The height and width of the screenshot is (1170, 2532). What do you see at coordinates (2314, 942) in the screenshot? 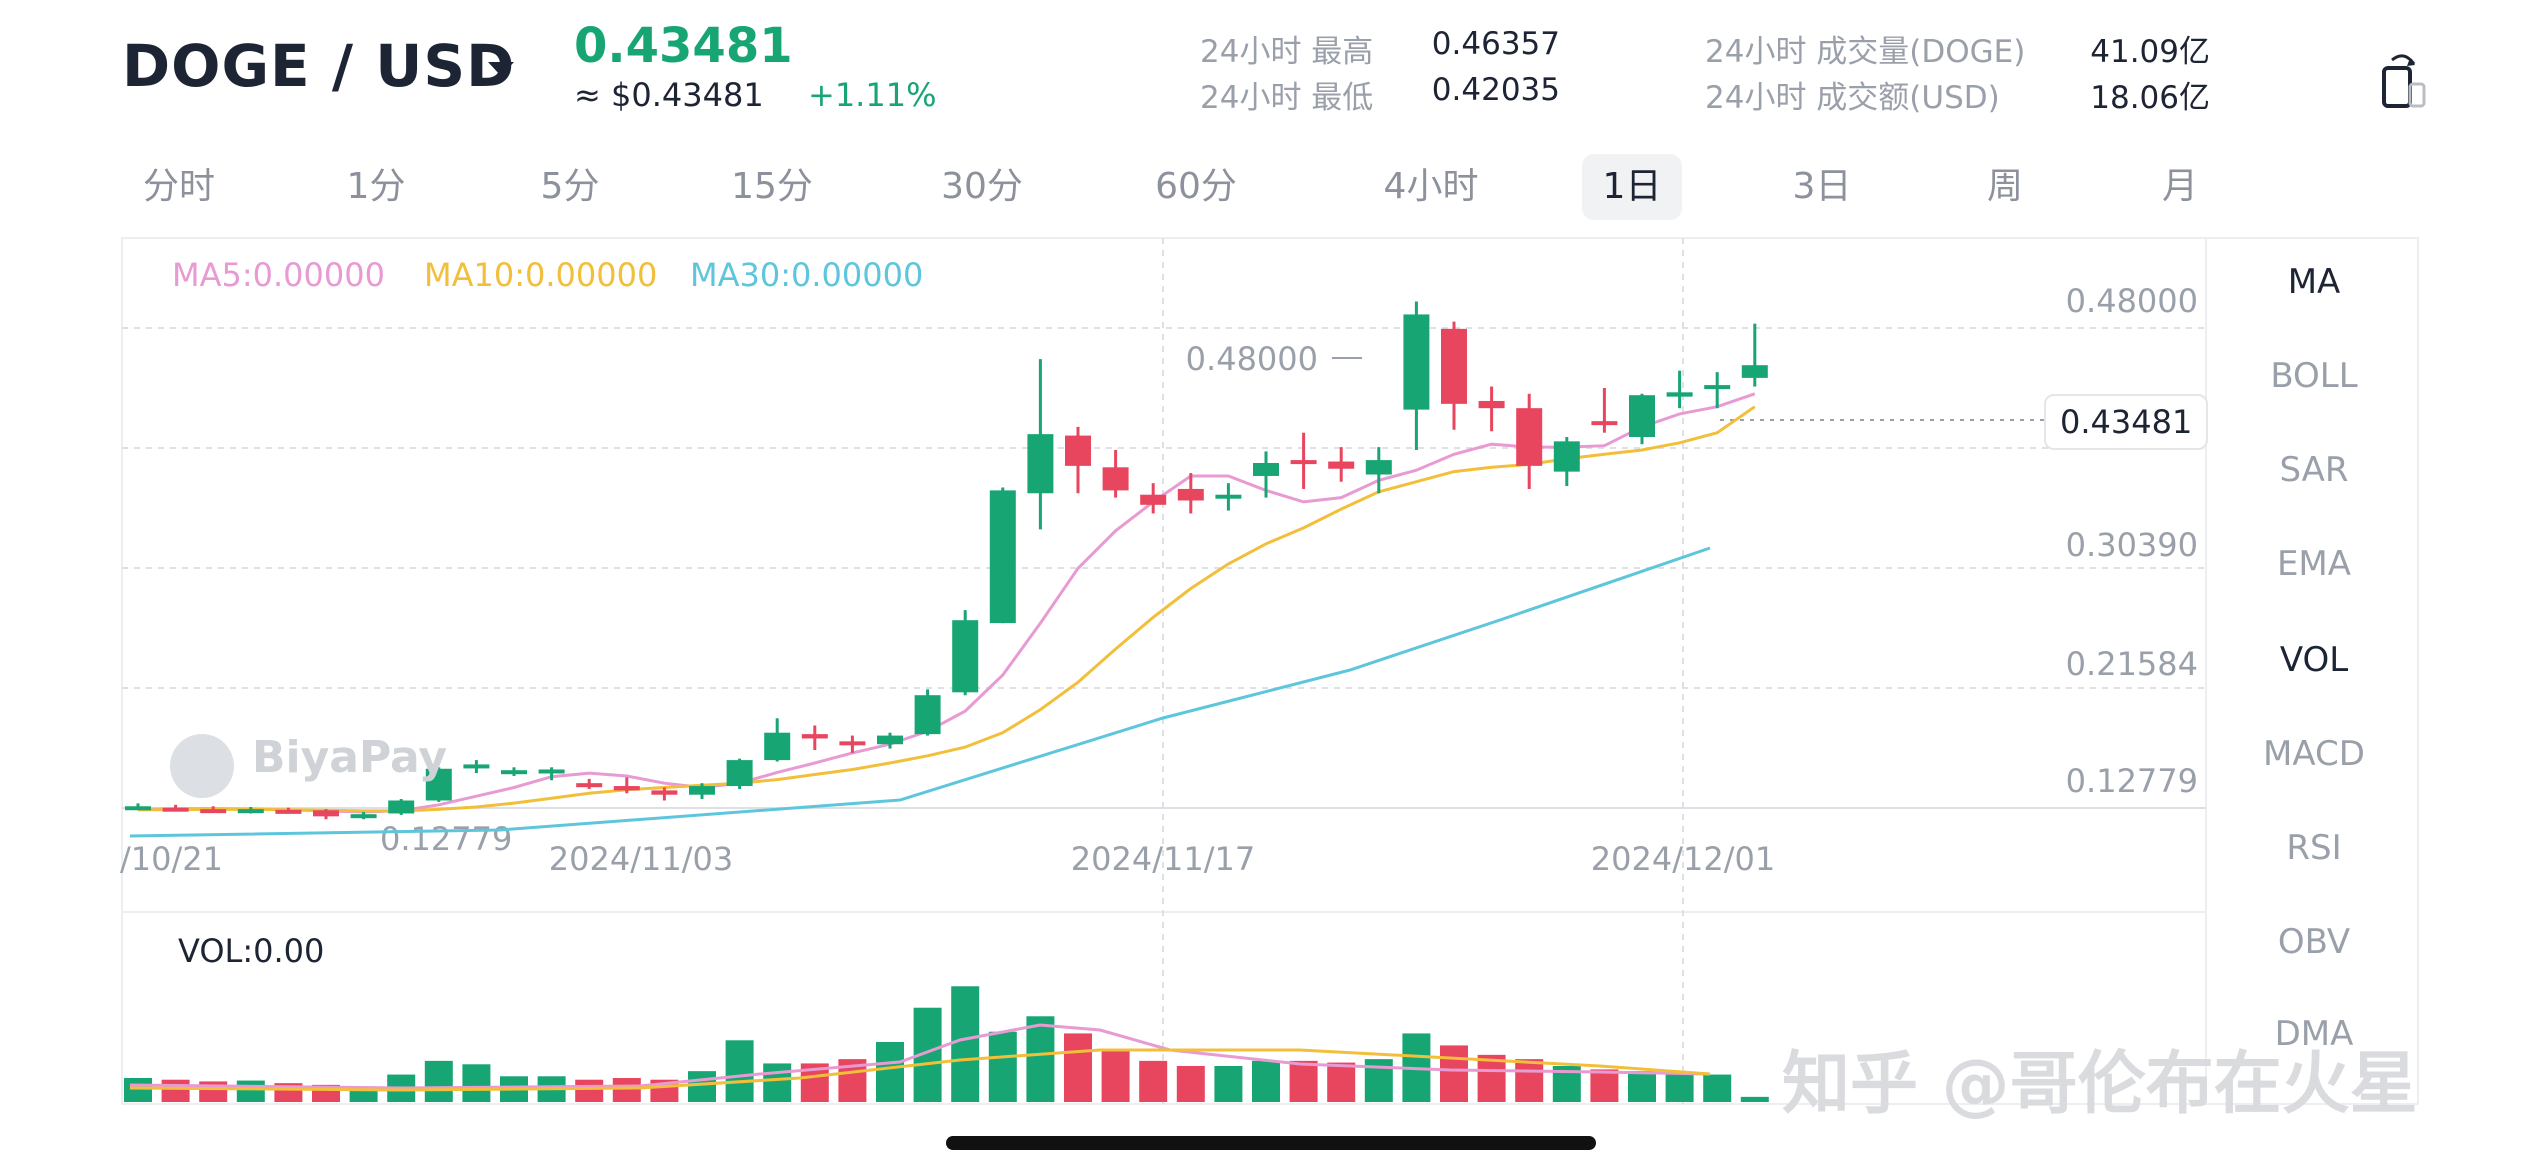
I see `indicator-obv: OBV` at bounding box center [2314, 942].